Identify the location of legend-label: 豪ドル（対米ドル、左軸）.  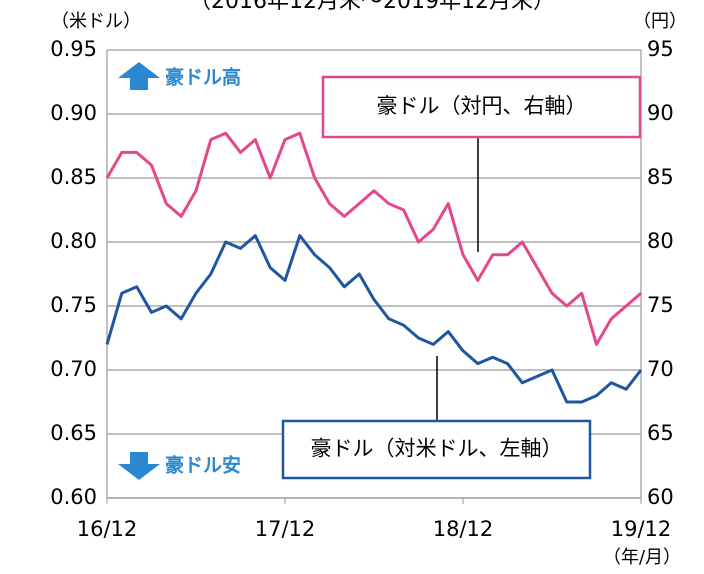
(437, 449).